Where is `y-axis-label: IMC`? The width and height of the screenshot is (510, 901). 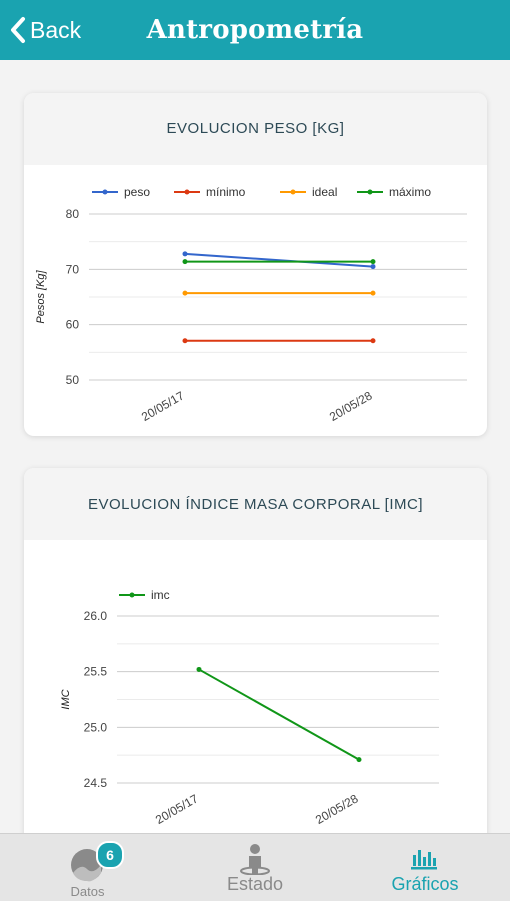 y-axis-label: IMC is located at coordinates (66, 699).